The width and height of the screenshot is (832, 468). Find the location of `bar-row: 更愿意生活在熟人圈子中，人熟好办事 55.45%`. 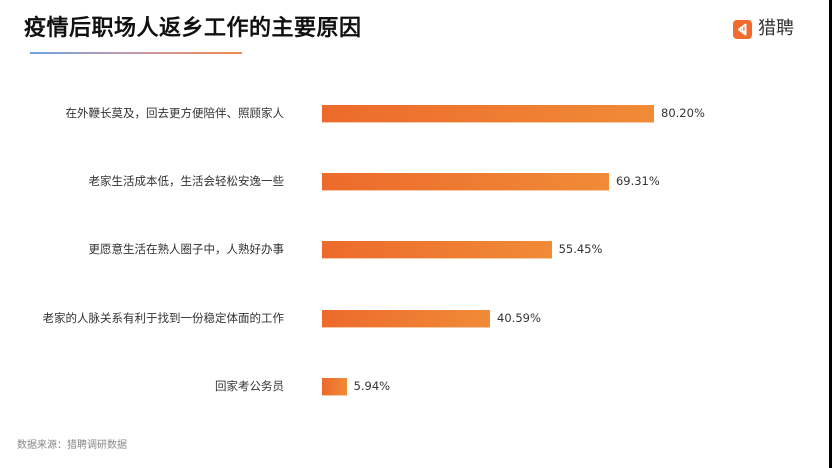

bar-row: 更愿意生活在熟人圈子中，人熟好办事 55.45% is located at coordinates (400, 249).